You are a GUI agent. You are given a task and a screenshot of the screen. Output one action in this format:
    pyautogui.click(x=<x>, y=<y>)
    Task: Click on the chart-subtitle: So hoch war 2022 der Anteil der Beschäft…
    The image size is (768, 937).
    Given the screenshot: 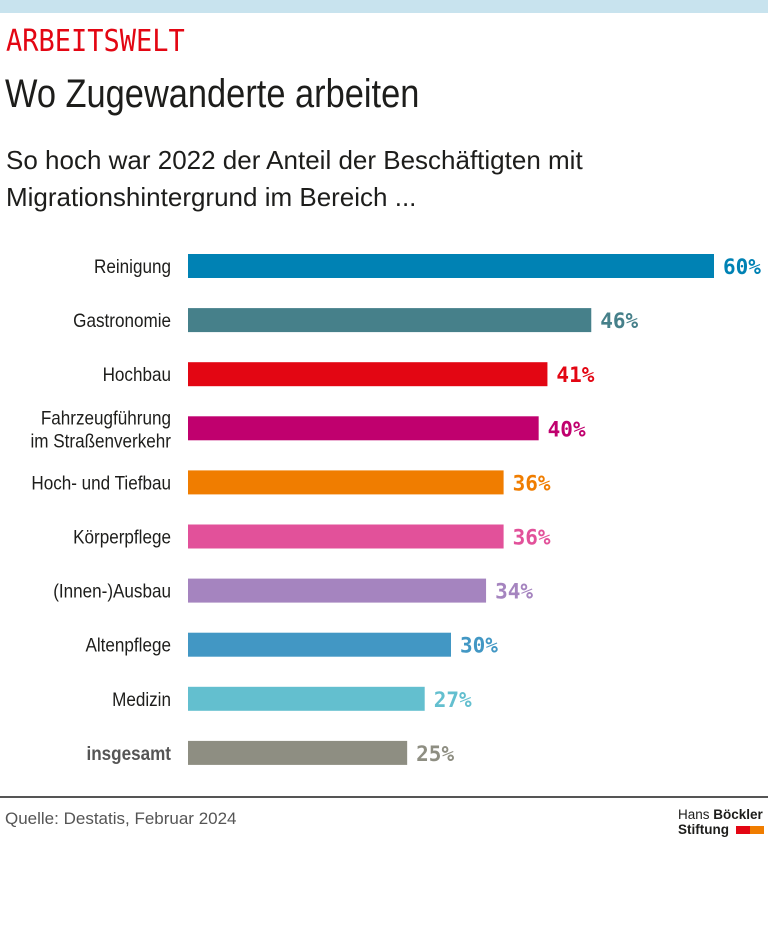 What is the action you would take?
    pyautogui.click(x=294, y=178)
    